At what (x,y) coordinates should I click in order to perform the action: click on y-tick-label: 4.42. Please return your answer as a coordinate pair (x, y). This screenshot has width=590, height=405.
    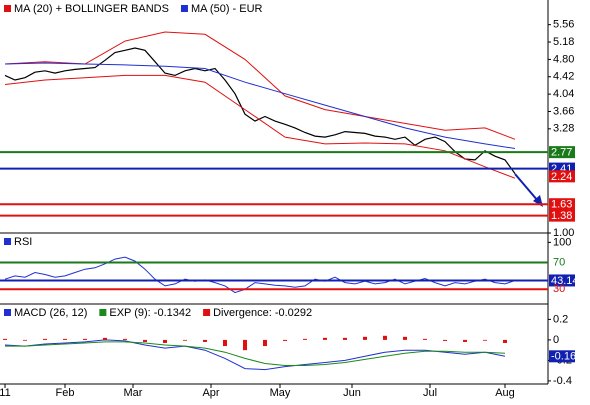
    Looking at the image, I should click on (563, 77).